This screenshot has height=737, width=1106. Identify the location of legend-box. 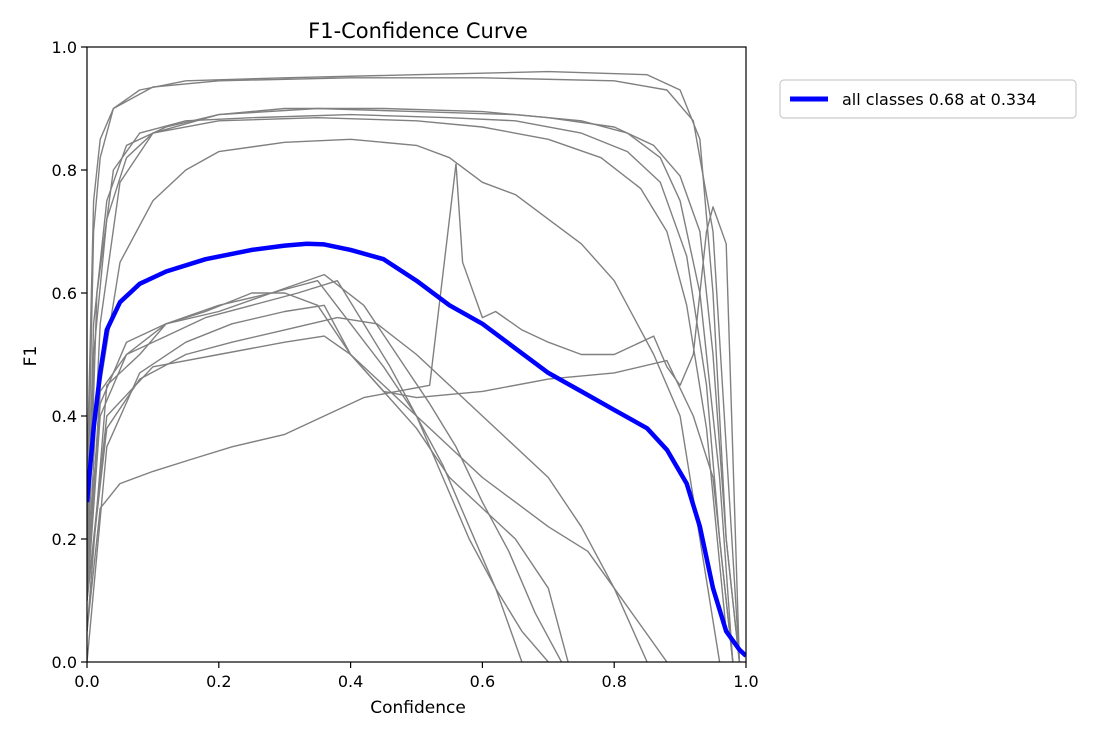
(928, 99).